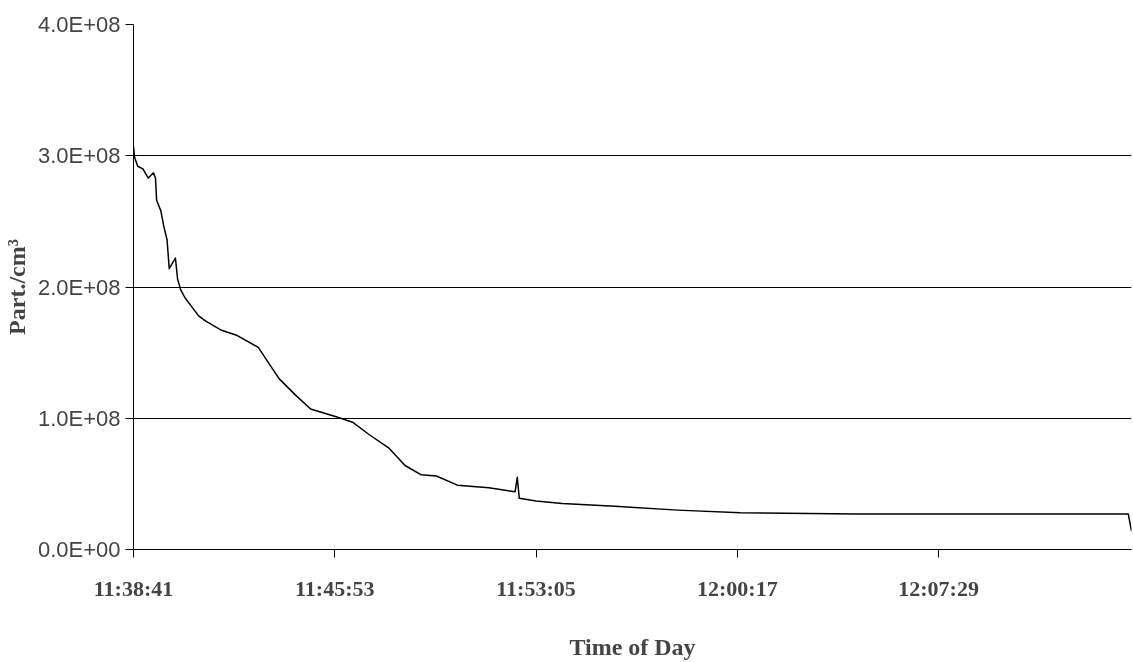 The height and width of the screenshot is (662, 1133). What do you see at coordinates (335, 588) in the screenshot?
I see `x-tick-label: 11:45:53` at bounding box center [335, 588].